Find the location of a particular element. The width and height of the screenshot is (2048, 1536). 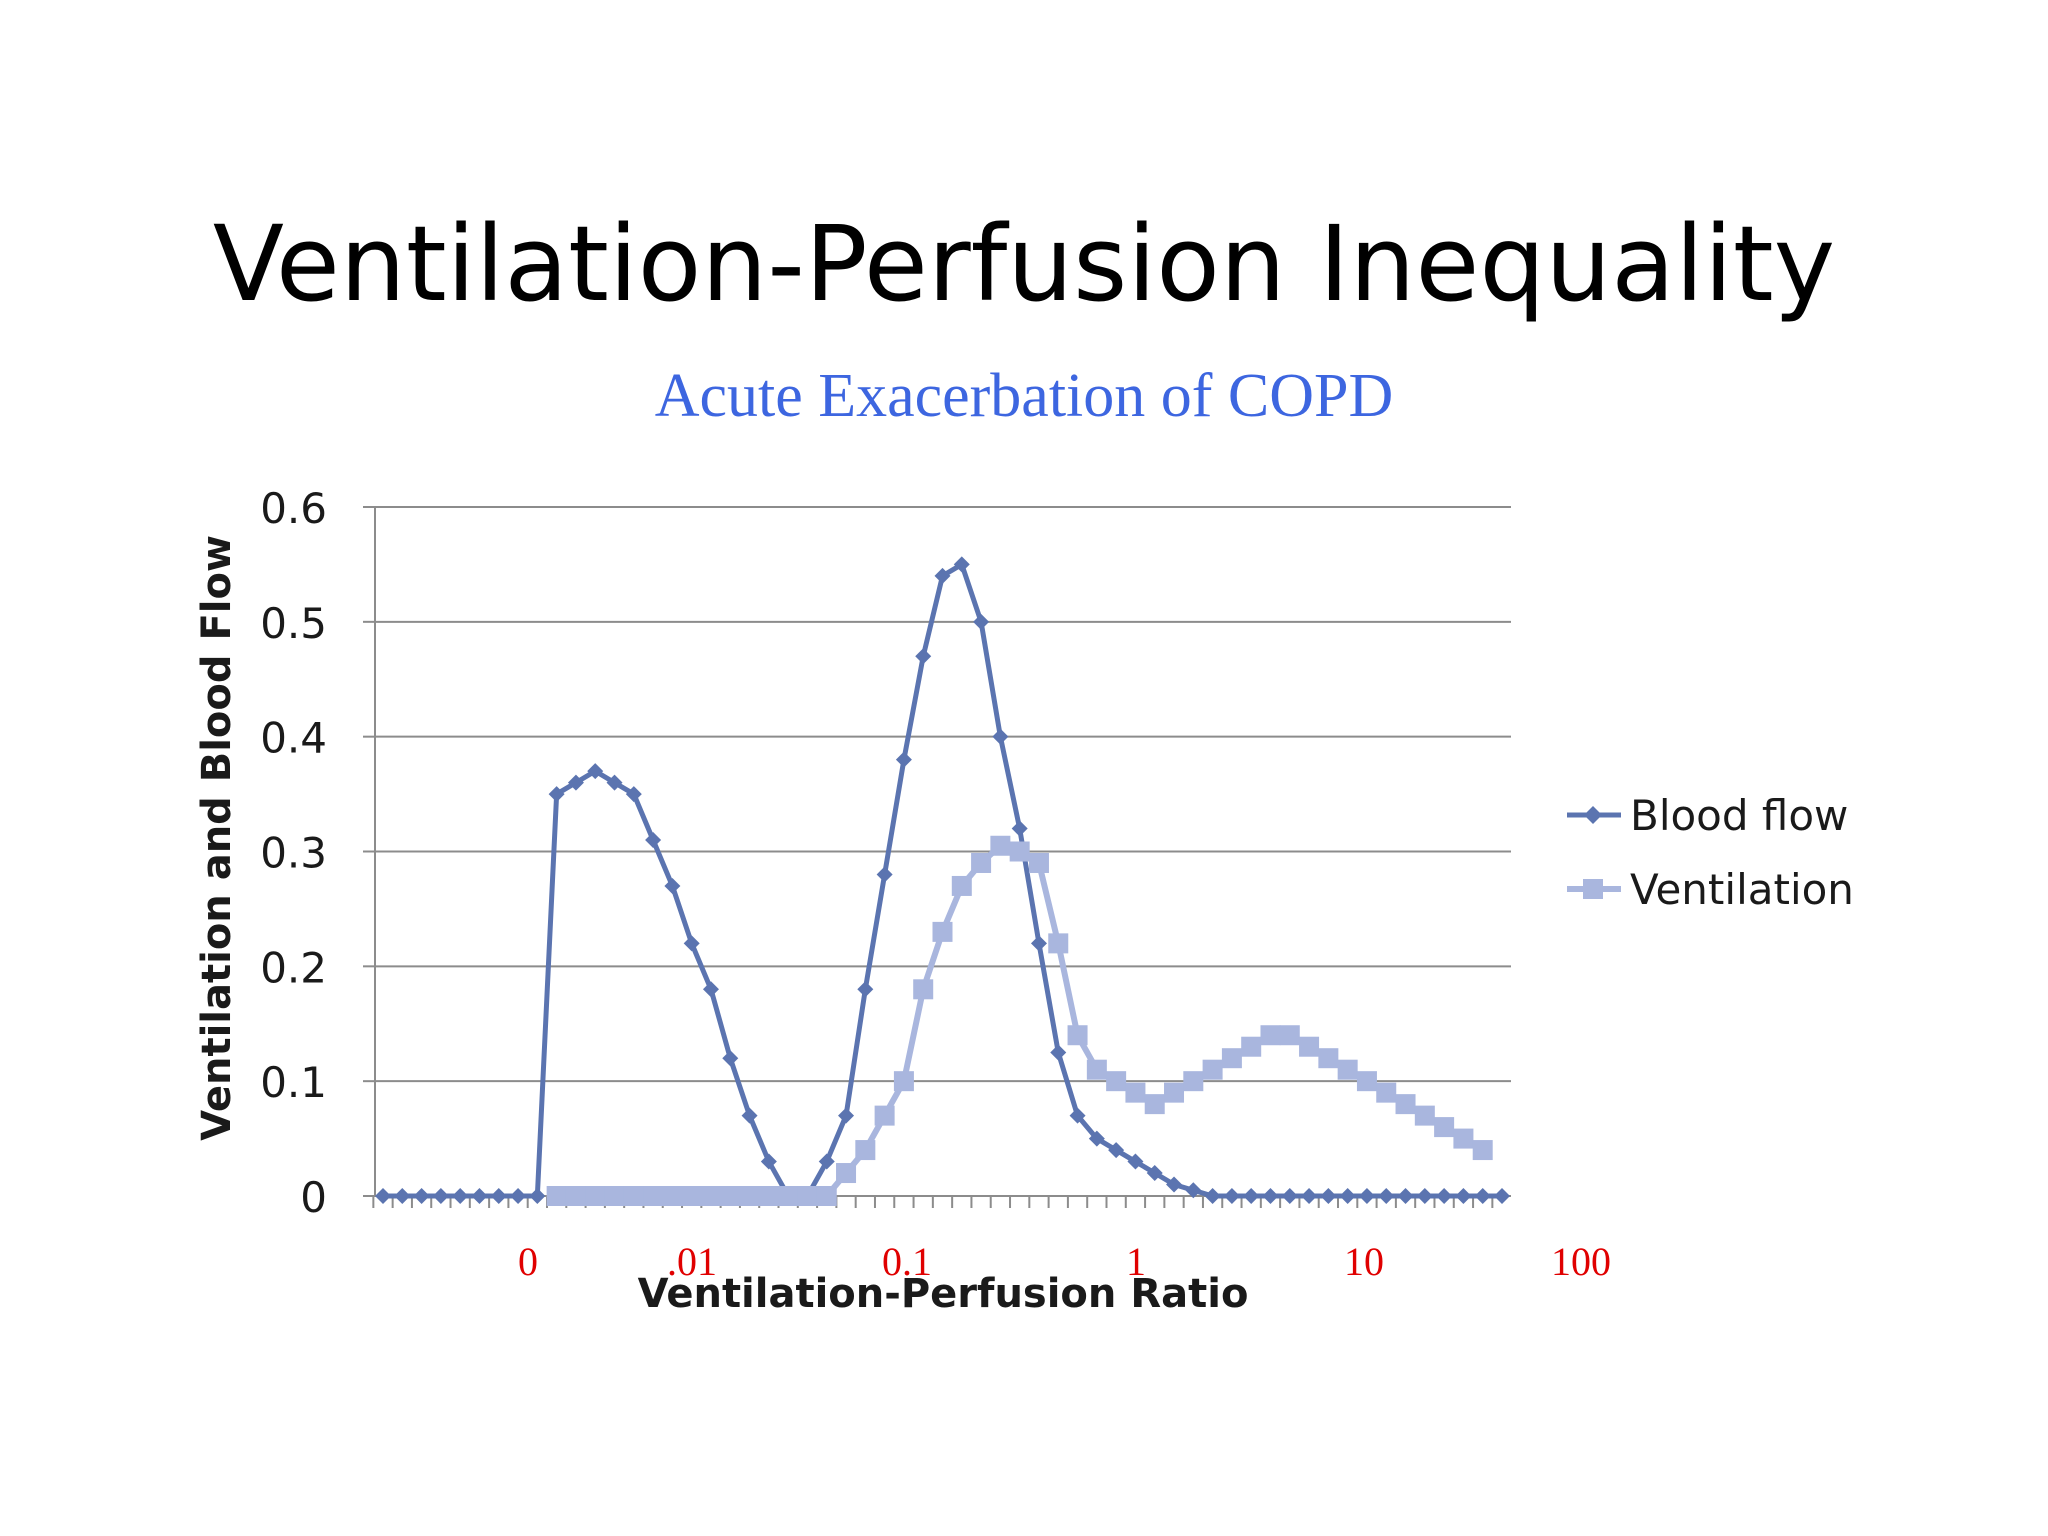

legend: Blood flow Ventilation is located at coordinates (1710, 852).